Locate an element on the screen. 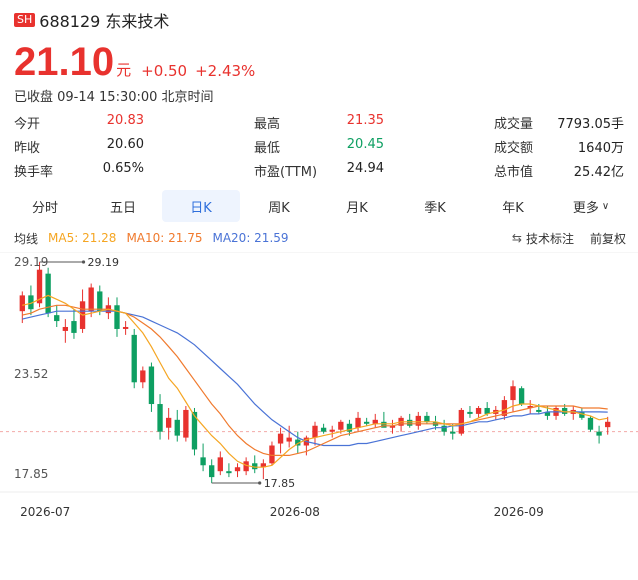  ma20-value: MA20: 21.59 is located at coordinates (250, 238).